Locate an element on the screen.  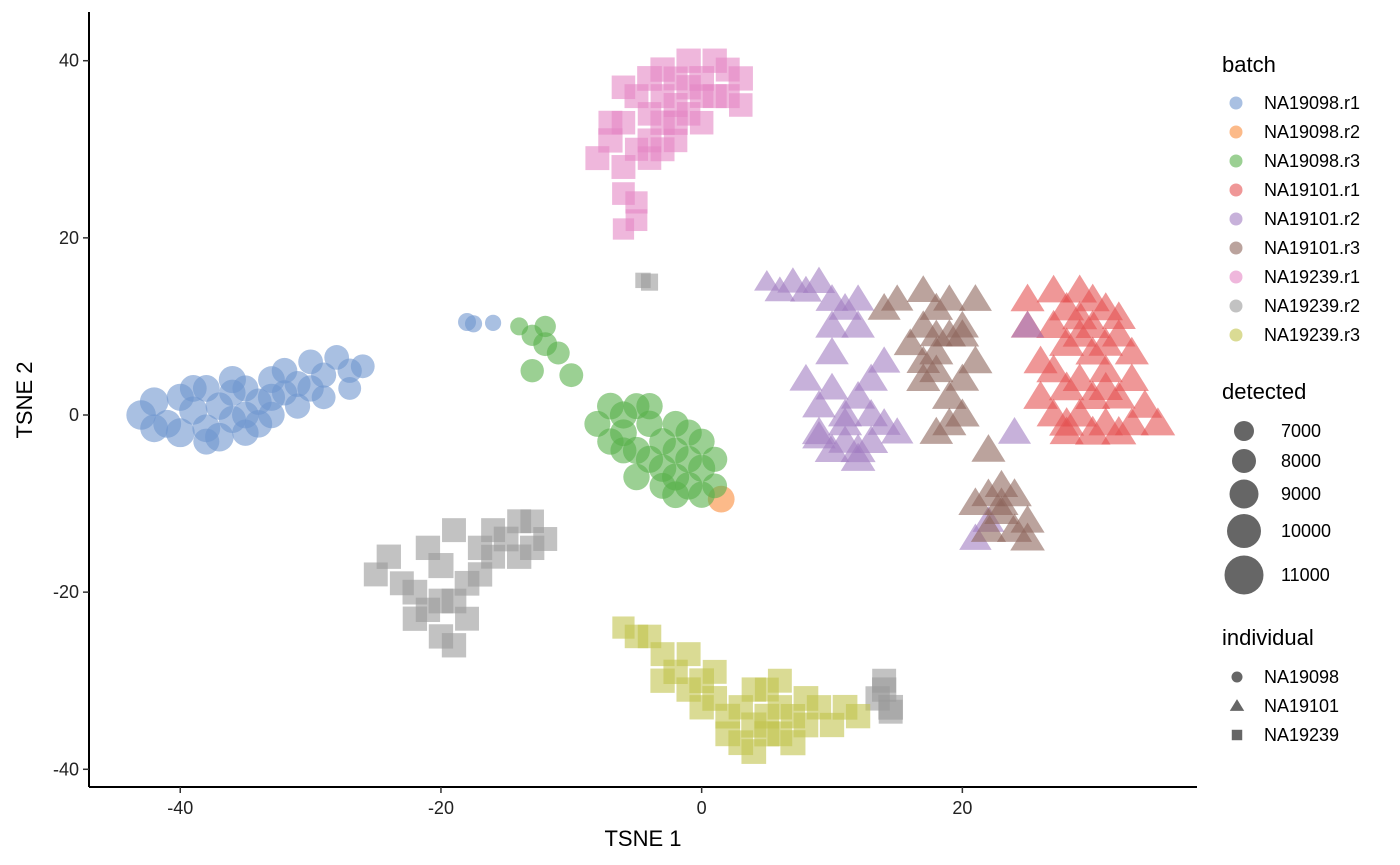
legend-label-batch: NA19098.r3 is located at coordinates (1312, 161).